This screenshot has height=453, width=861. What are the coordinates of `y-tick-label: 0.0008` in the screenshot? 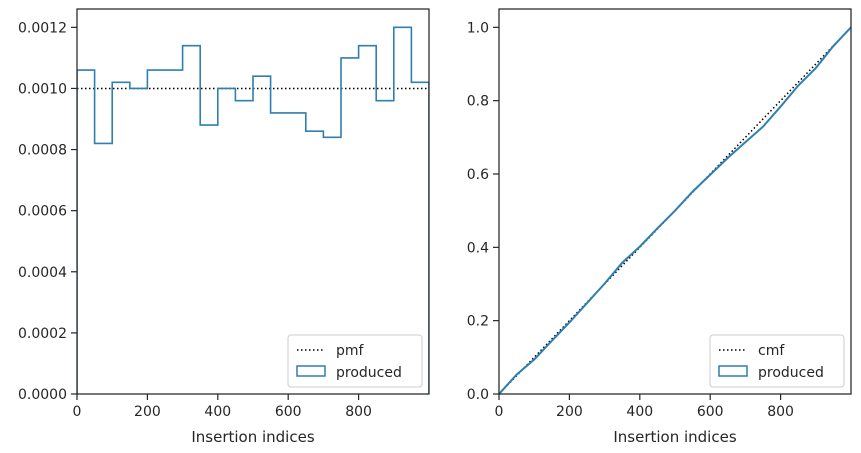 It's located at (42, 151).